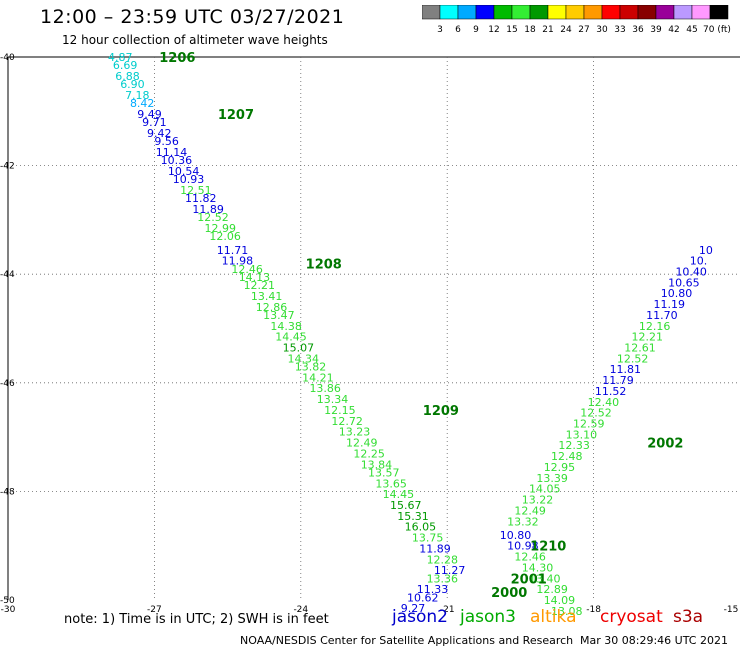 The width and height of the screenshot is (740, 650). What do you see at coordinates (582, 434) in the screenshot?
I see `swh-value-label: 13.10` at bounding box center [582, 434].